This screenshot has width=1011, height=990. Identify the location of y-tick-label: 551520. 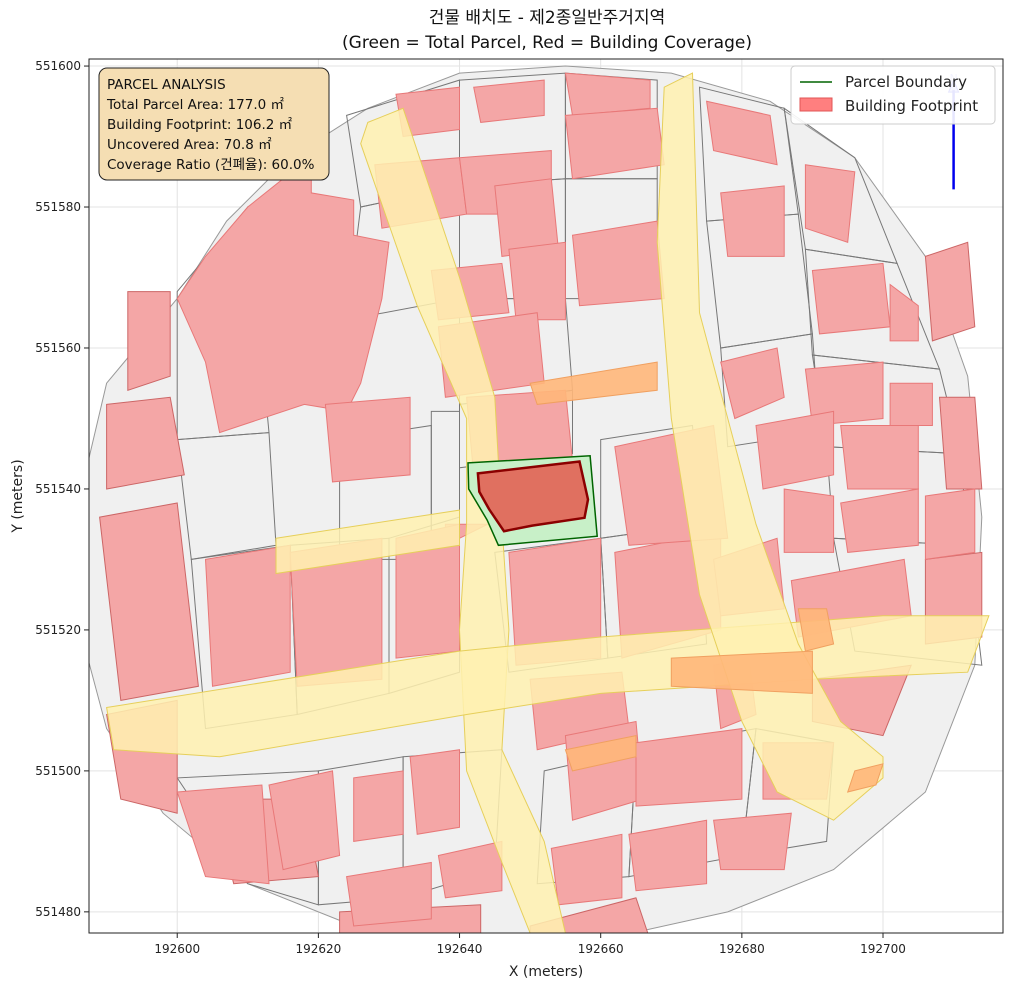
(58, 630).